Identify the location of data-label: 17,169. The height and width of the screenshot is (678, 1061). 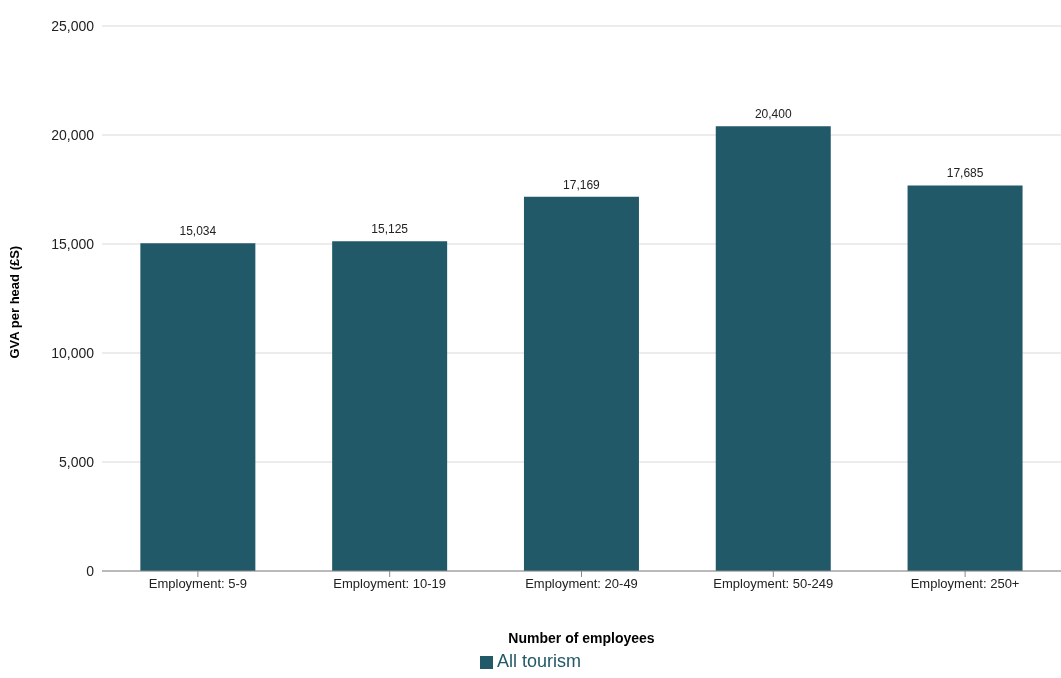
(582, 184).